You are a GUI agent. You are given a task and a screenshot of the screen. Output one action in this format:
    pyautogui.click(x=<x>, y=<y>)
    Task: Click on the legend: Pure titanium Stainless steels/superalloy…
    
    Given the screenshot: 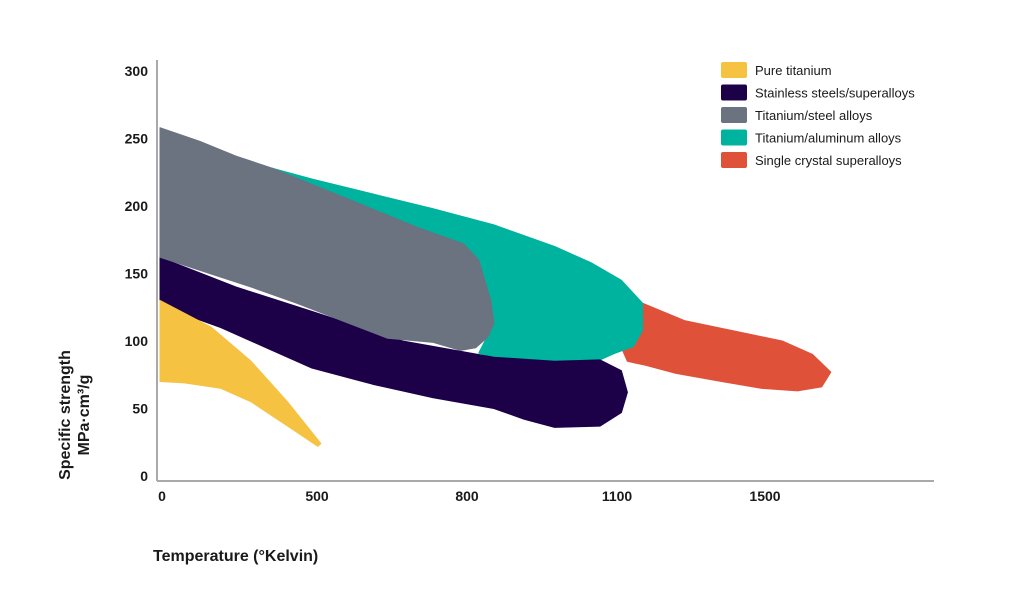 What is the action you would take?
    pyautogui.click(x=818, y=115)
    